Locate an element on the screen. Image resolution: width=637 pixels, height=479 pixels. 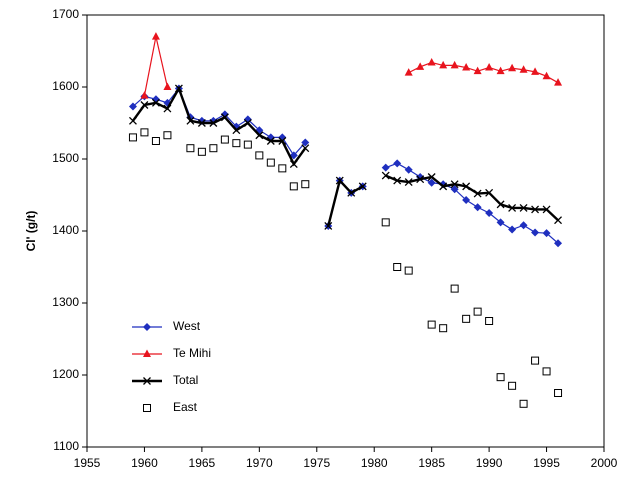
x-tick-label: 1980 is located at coordinates (374, 463).